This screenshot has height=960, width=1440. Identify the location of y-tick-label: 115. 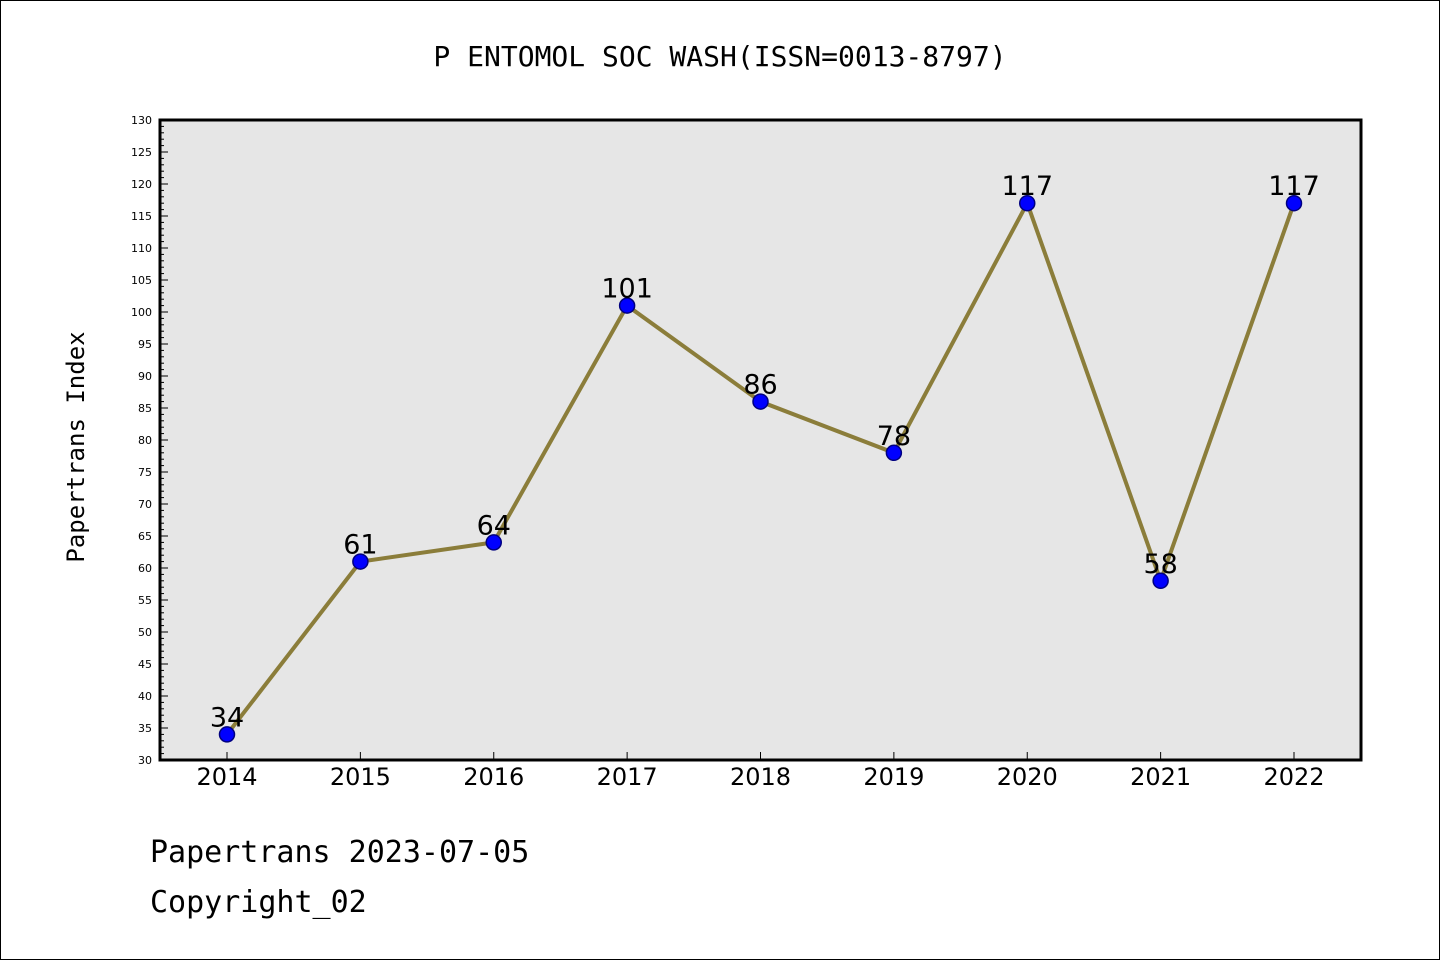
(141, 216).